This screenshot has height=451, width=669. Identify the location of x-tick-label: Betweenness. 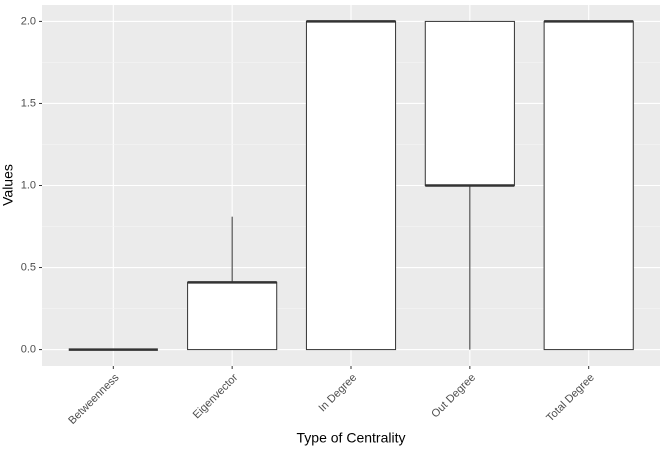
(94, 399).